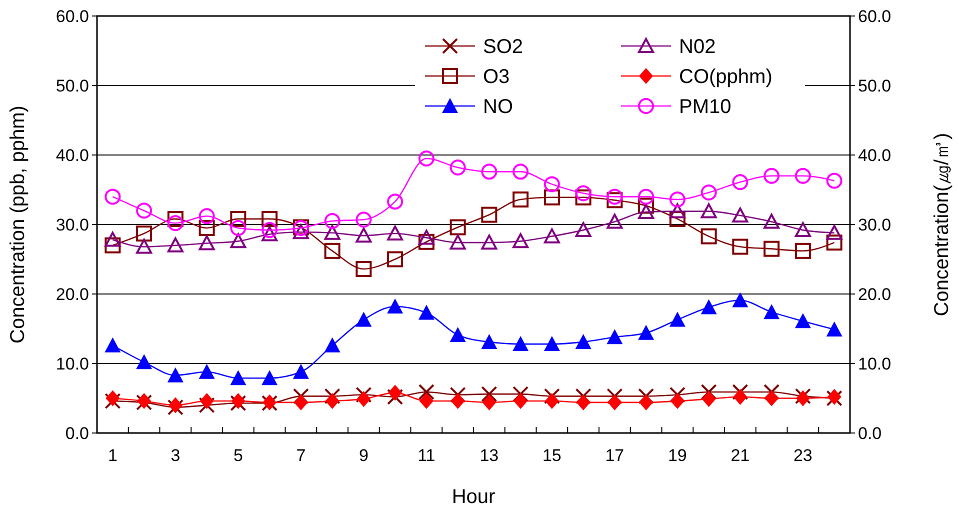  I want to click on x-tick-label: 23, so click(802, 455).